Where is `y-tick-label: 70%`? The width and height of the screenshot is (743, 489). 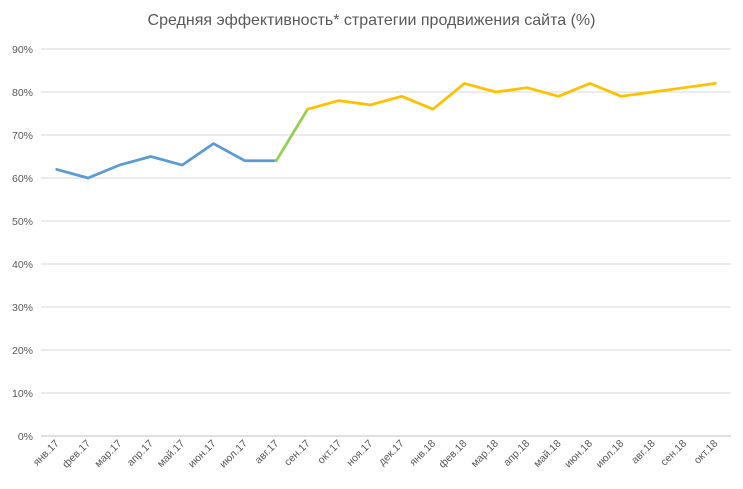 y-tick-label: 70% is located at coordinates (22, 136).